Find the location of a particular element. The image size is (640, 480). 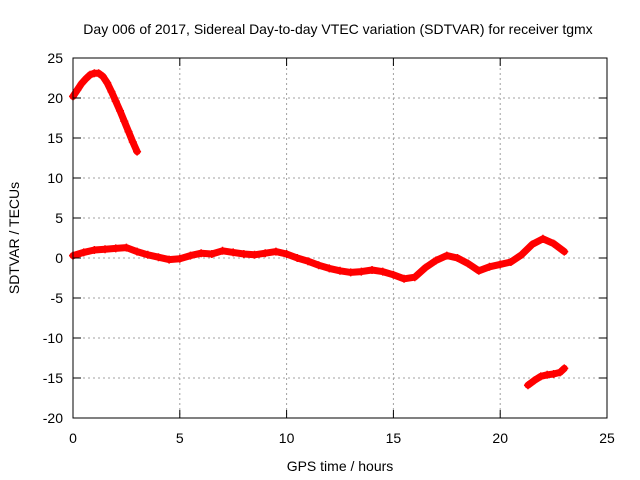

y-tick-label: 5 is located at coordinates (59, 218).